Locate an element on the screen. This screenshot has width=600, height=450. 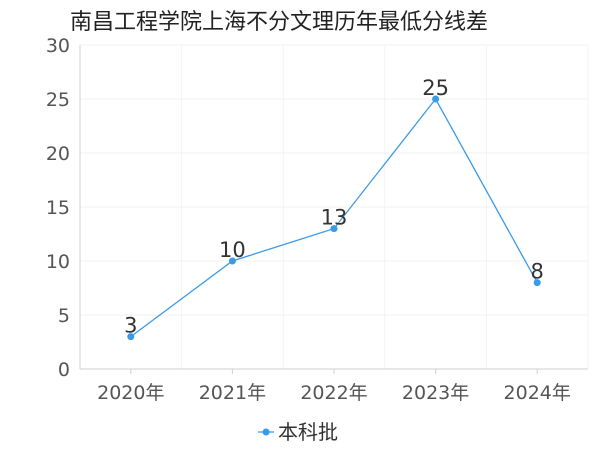
y-tick-label: 30 is located at coordinates (58, 46).